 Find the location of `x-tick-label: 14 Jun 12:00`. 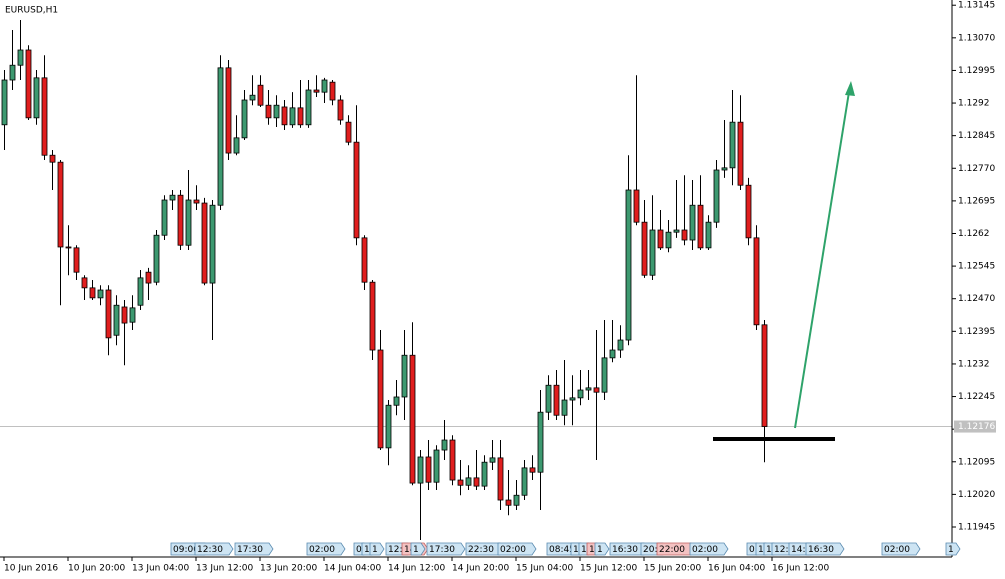

x-tick-label: 14 Jun 12:00 is located at coordinates (416, 569).